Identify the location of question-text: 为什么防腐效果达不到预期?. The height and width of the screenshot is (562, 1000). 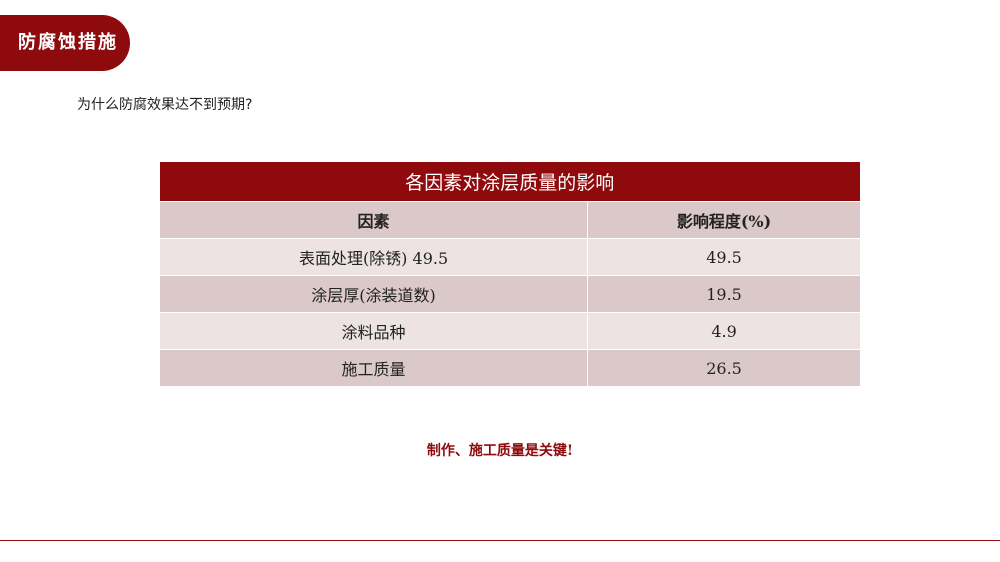
(165, 105).